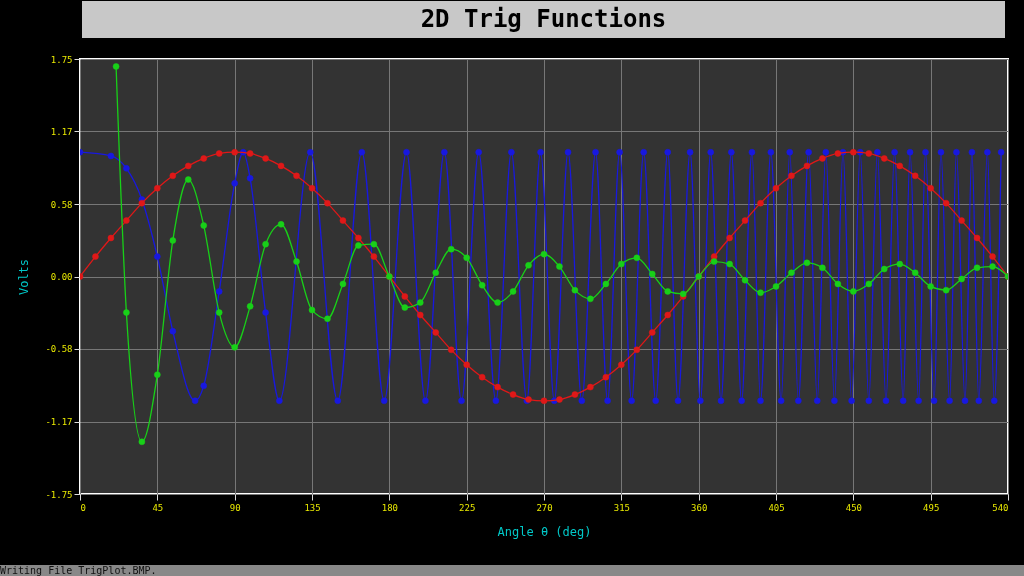 This screenshot has height=576, width=1024. I want to click on x-tick-label: 360, so click(699, 507).